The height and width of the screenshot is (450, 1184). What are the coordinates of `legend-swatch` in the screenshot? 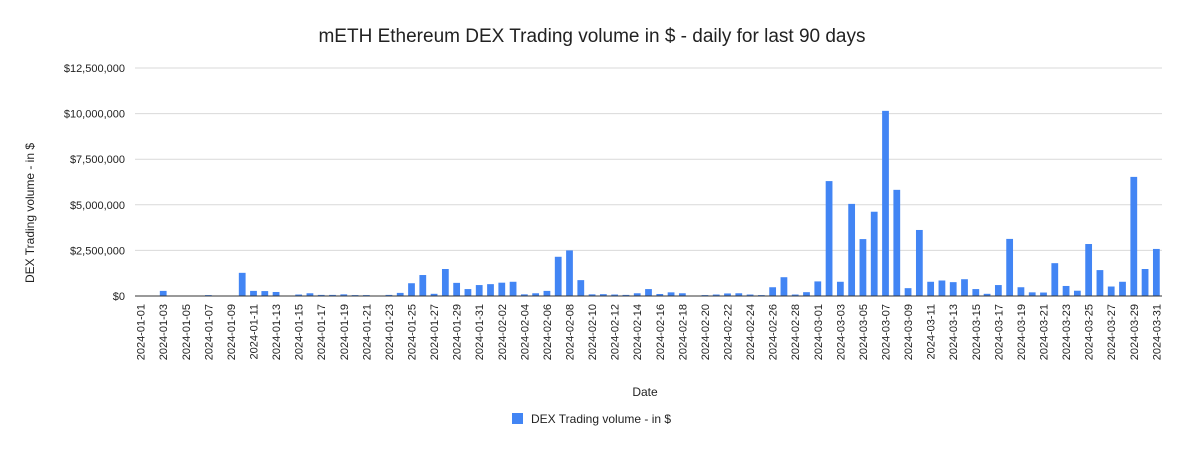 It's located at (517, 418).